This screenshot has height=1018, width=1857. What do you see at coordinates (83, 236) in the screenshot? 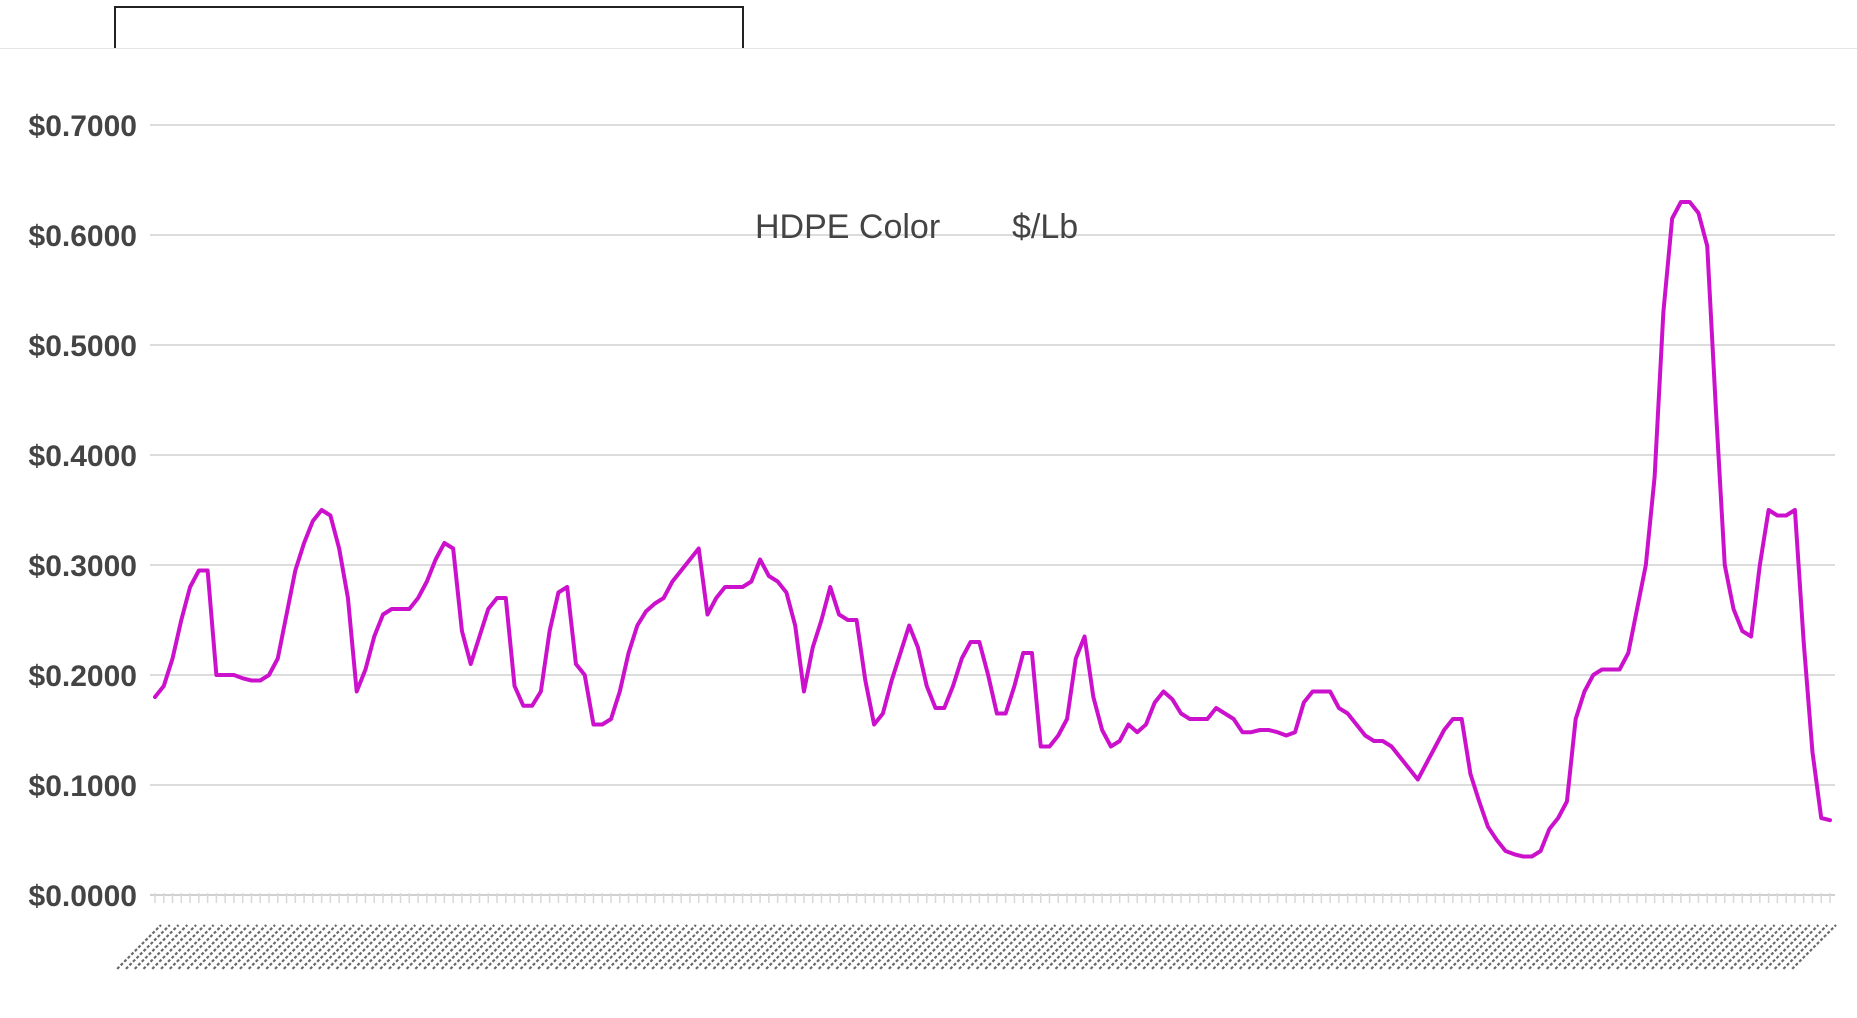
I see `y-tick-label: $0.6000` at bounding box center [83, 236].